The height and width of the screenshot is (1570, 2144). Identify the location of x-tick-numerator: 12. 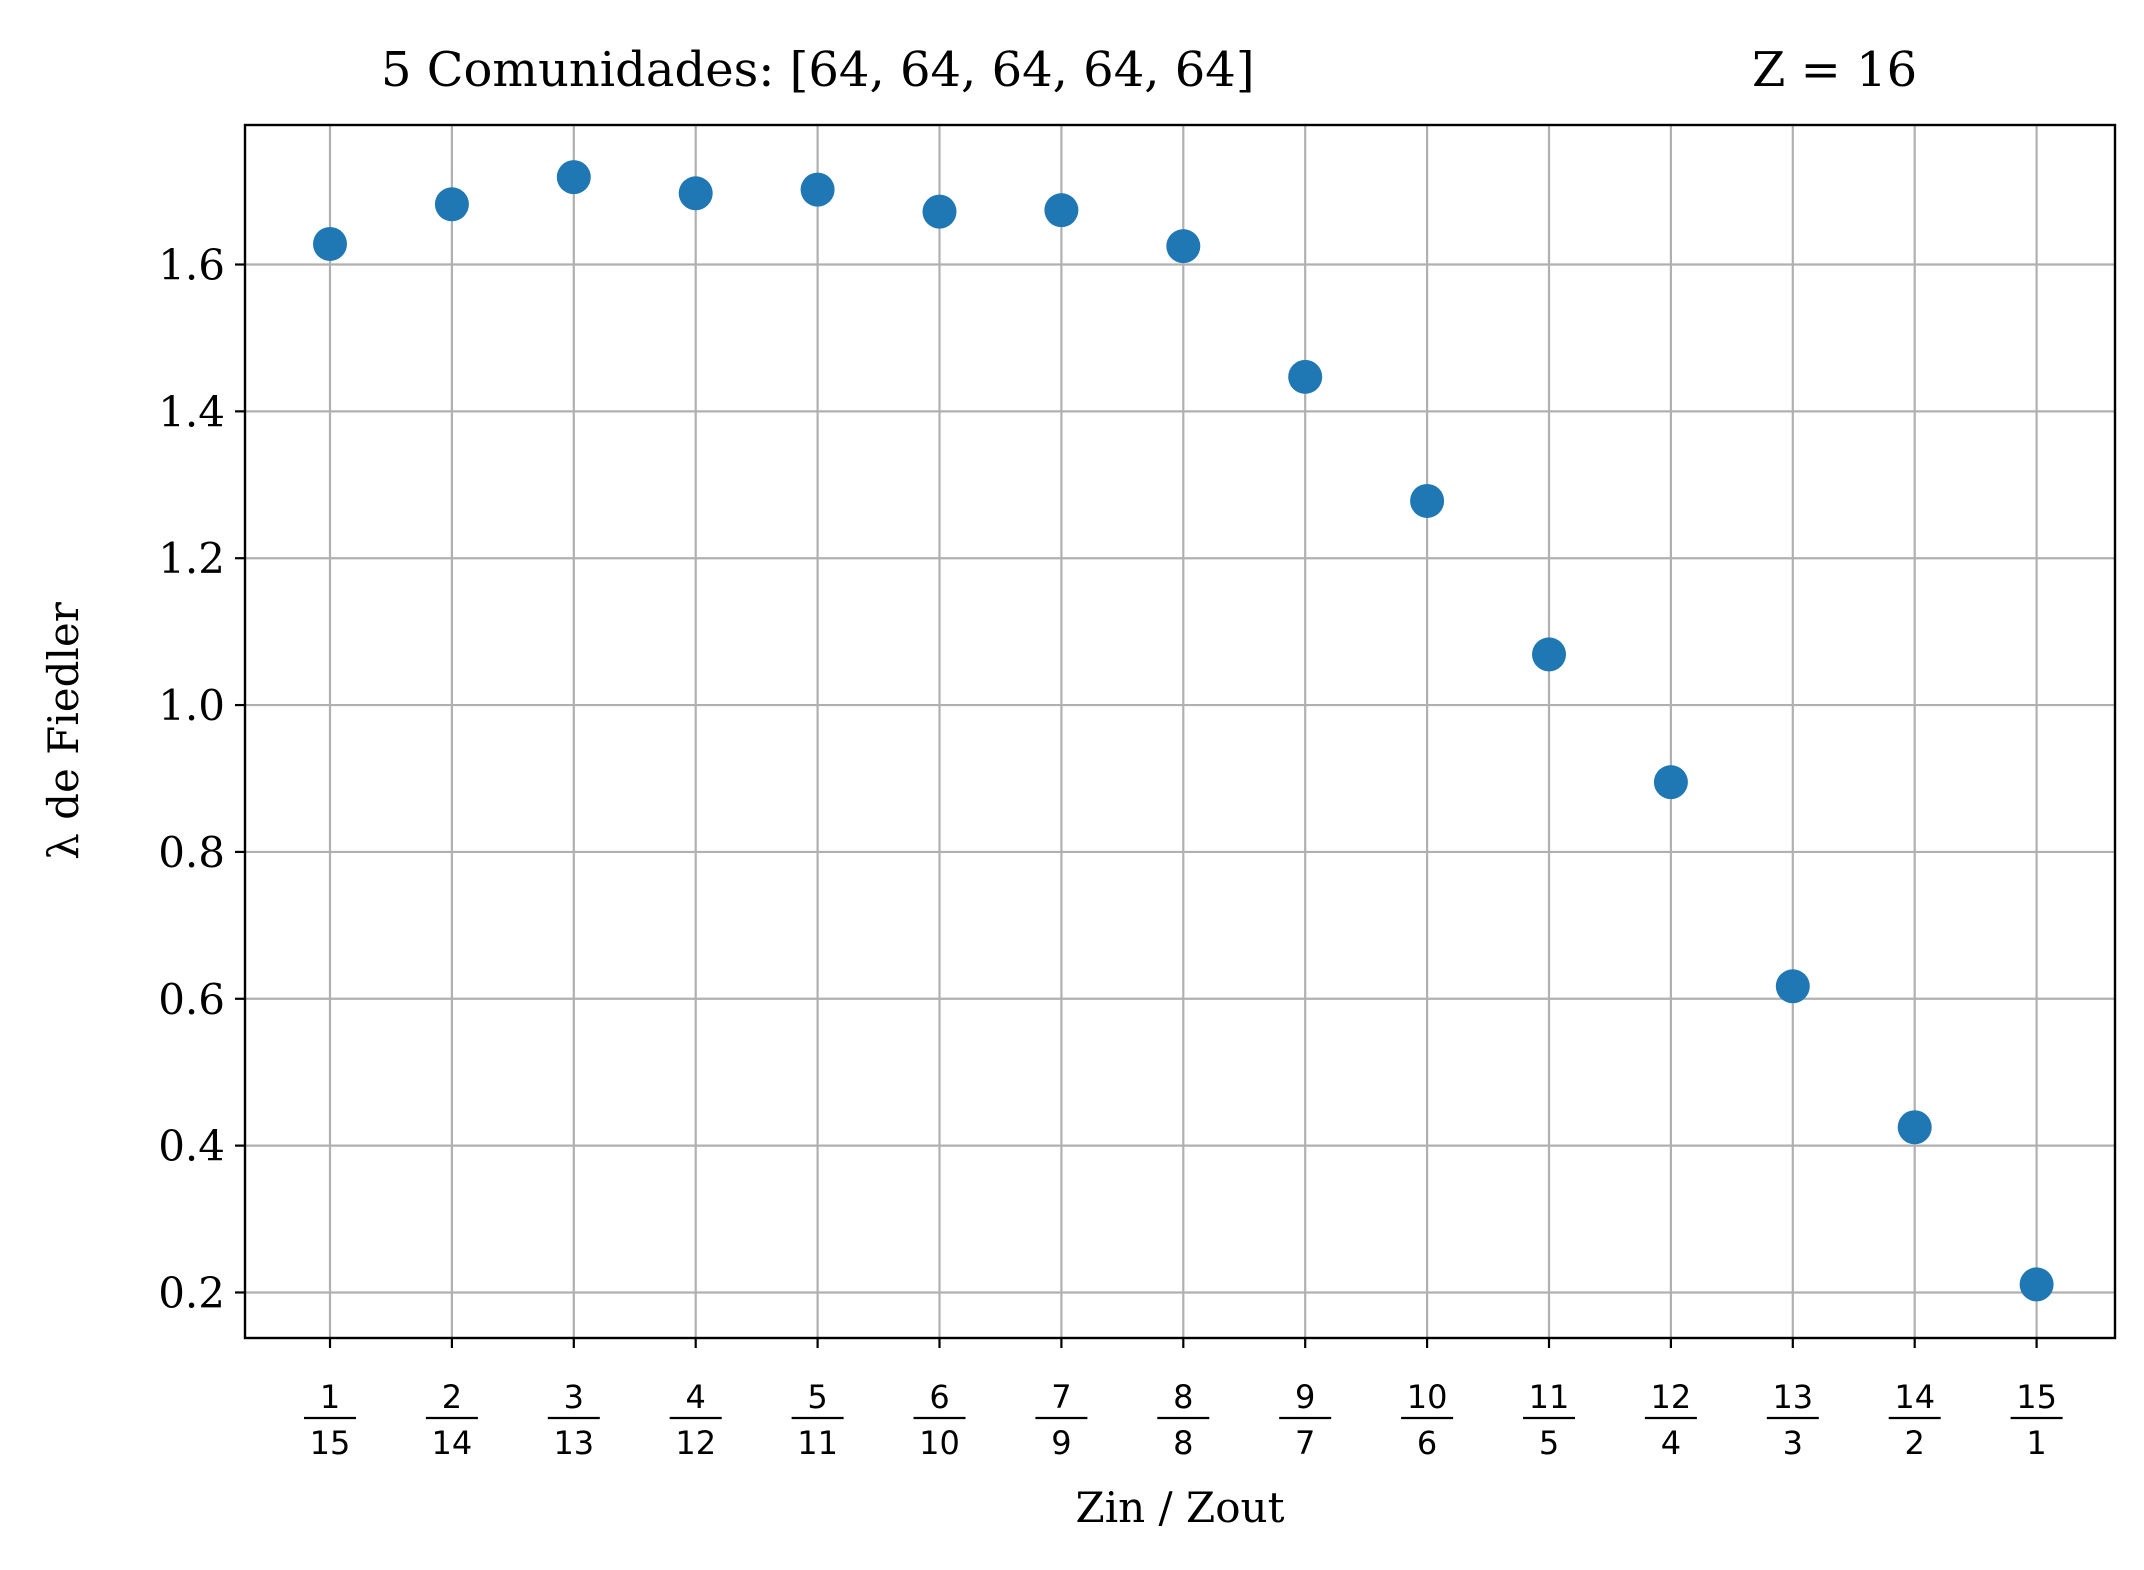
(1671, 1397).